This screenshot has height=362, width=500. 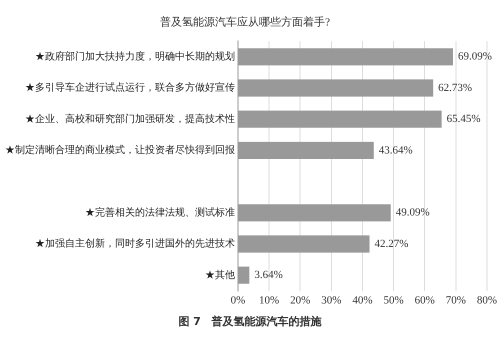 What do you see at coordinates (135, 56) in the screenshot?
I see `y-tick-label: ★政府部门加大扶持力度，明确中长期的规划` at bounding box center [135, 56].